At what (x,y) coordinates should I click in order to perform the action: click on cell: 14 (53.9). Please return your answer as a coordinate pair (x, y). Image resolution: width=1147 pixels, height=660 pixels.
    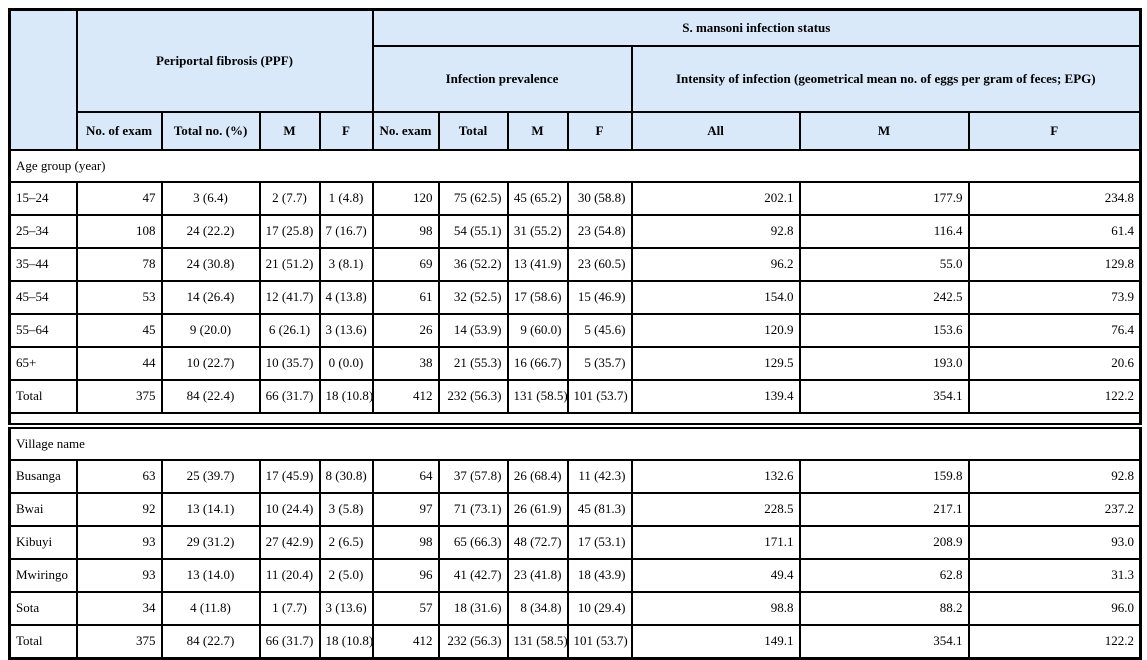
    Looking at the image, I should click on (473, 330).